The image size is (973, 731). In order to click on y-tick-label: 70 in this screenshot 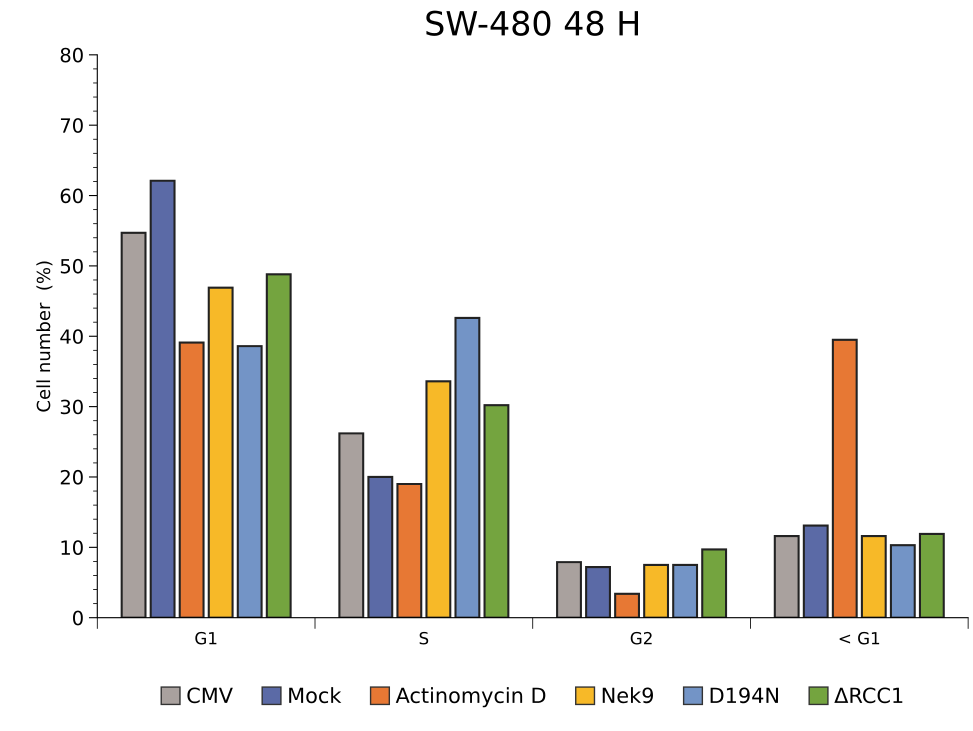, I will do `click(71, 125)`.